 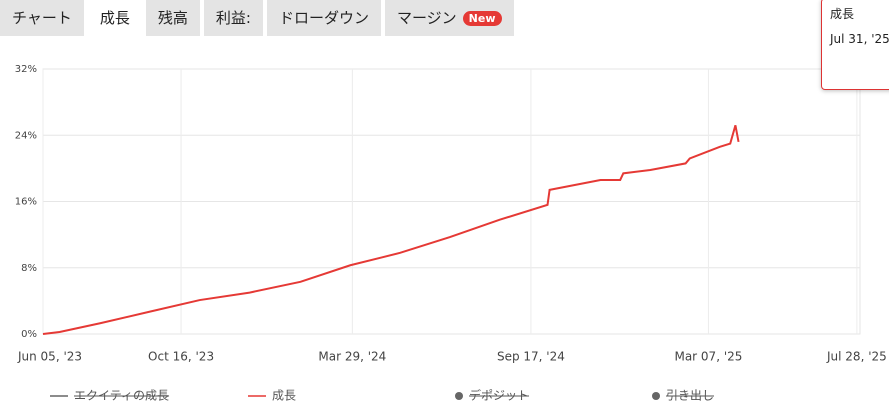 I want to click on legend-item: エクイティの成長, so click(x=110, y=396).